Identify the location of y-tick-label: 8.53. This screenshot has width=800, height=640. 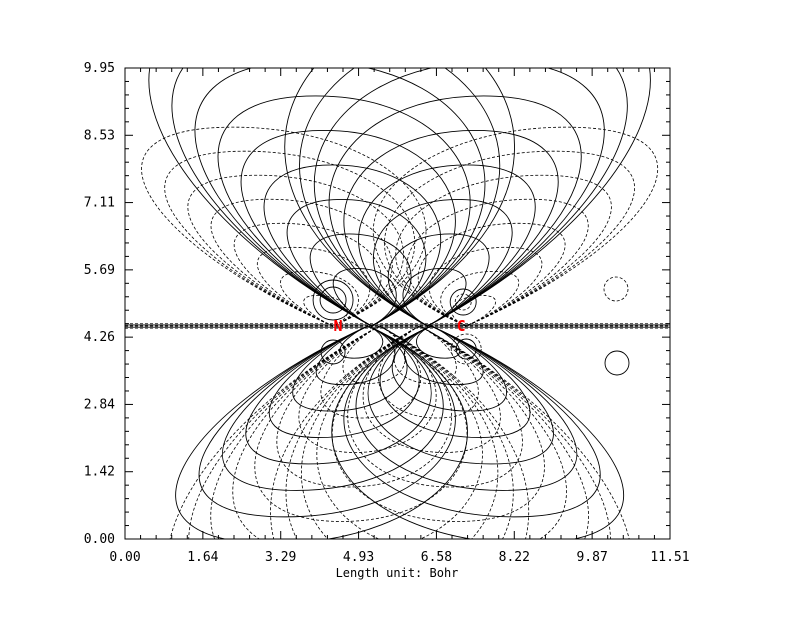
(99, 135).